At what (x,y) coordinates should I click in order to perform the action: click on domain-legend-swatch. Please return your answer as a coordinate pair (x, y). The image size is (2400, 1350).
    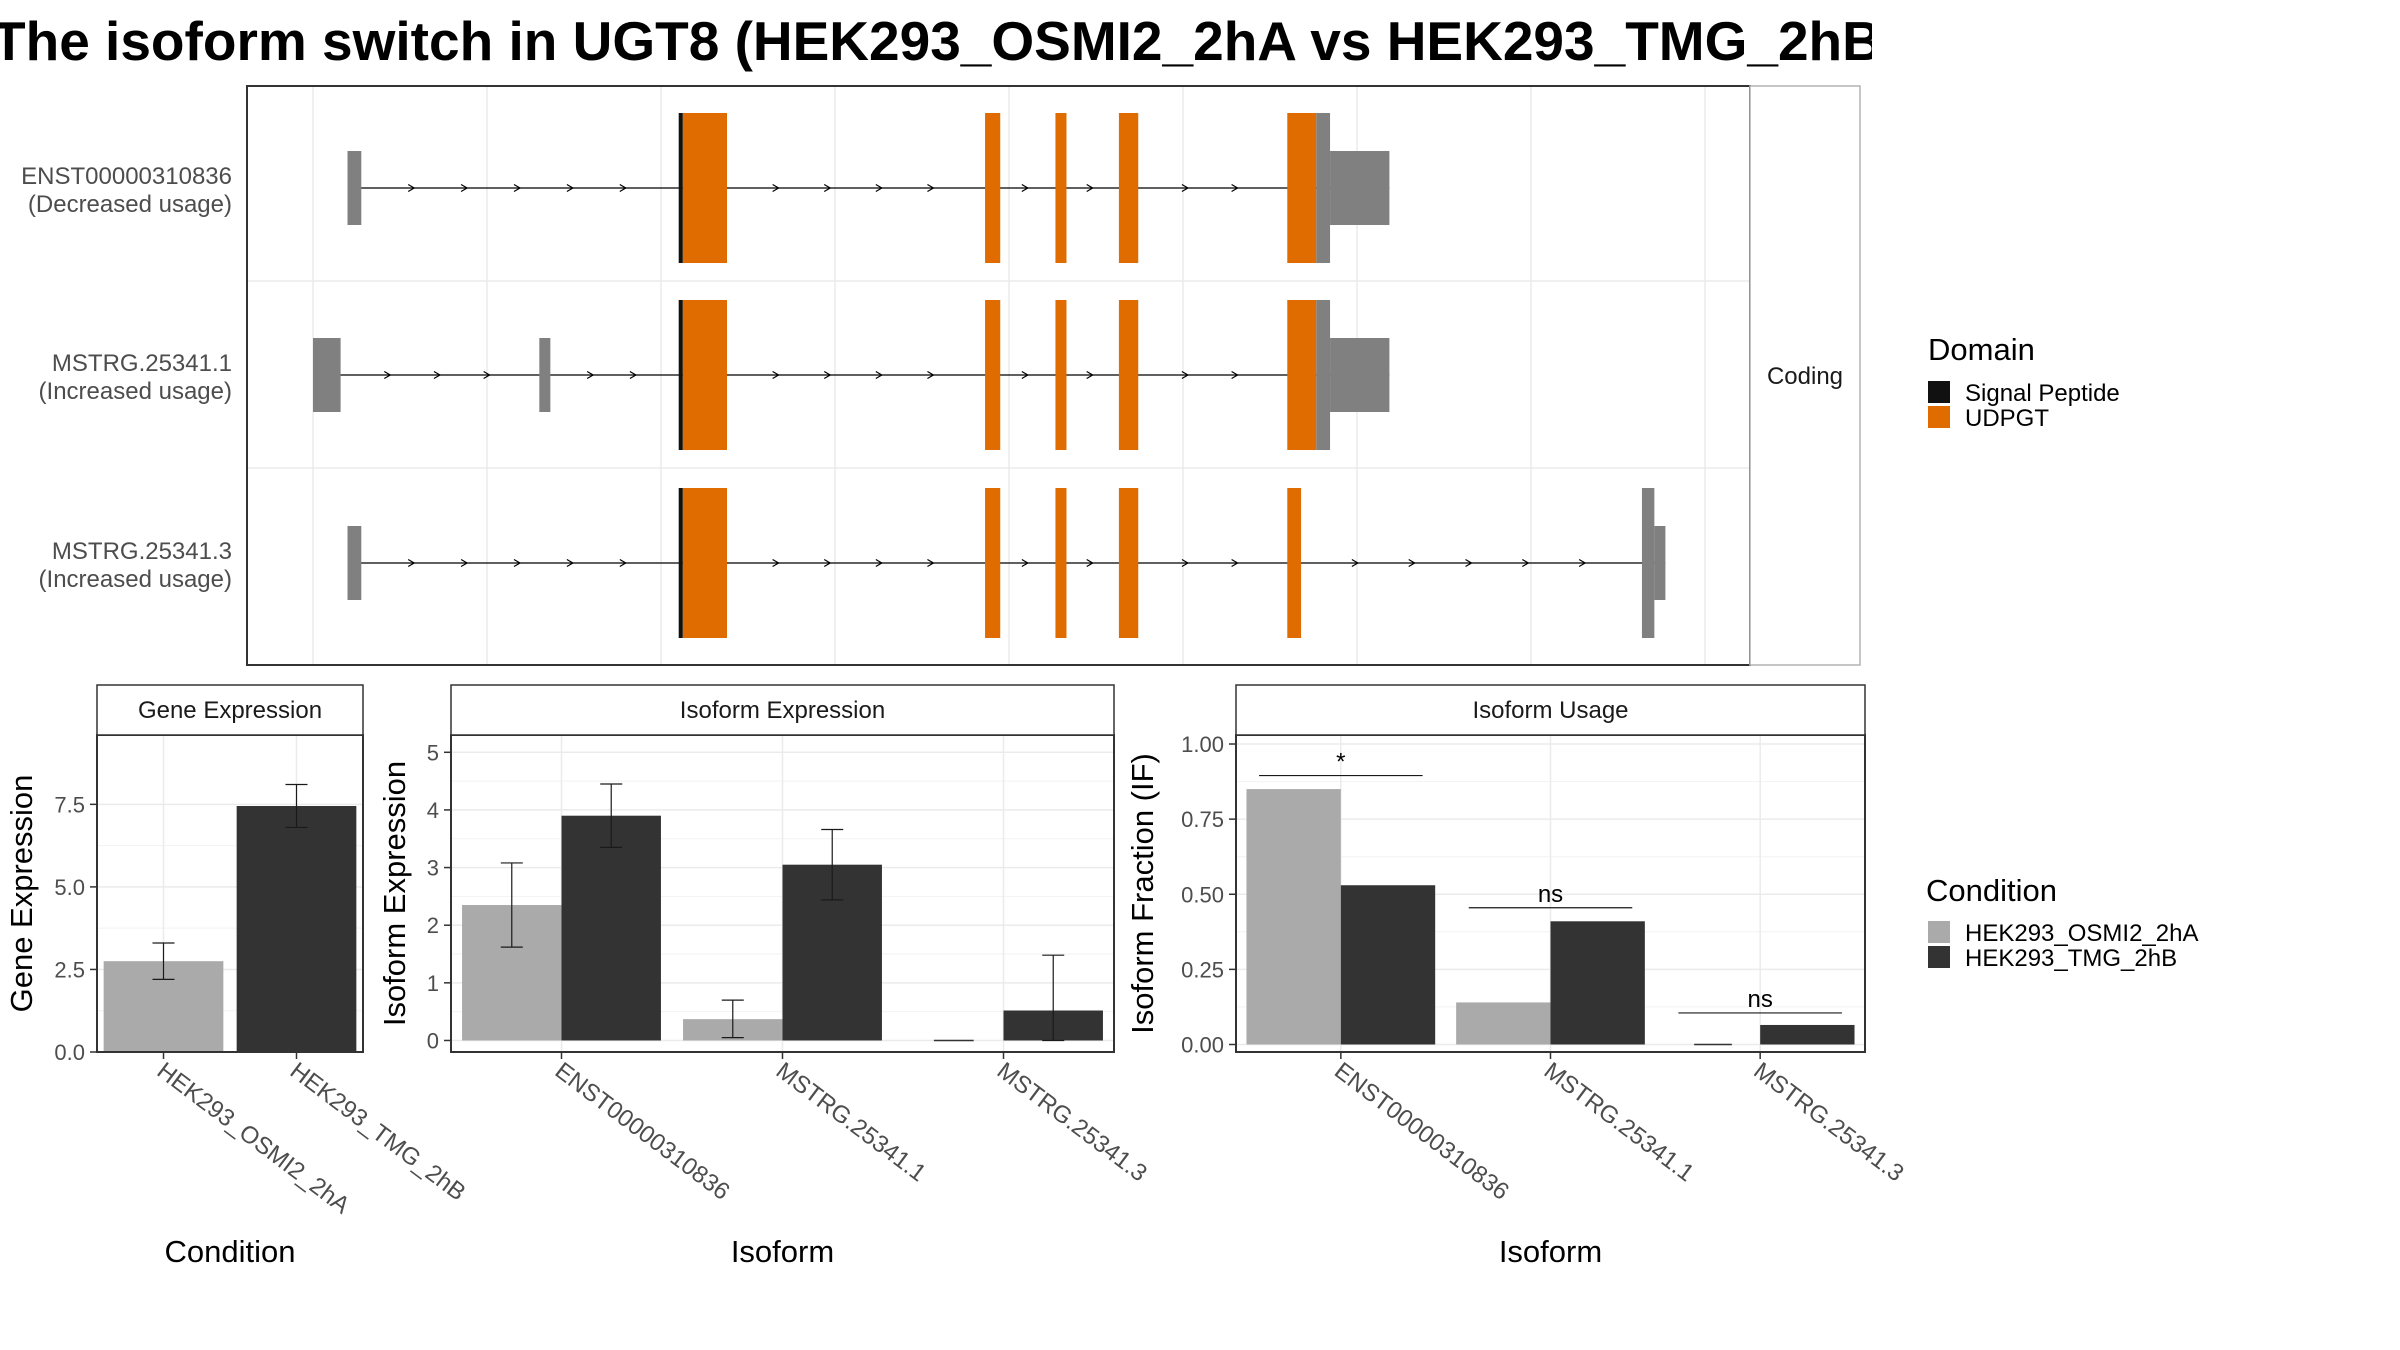
    Looking at the image, I should click on (1939, 392).